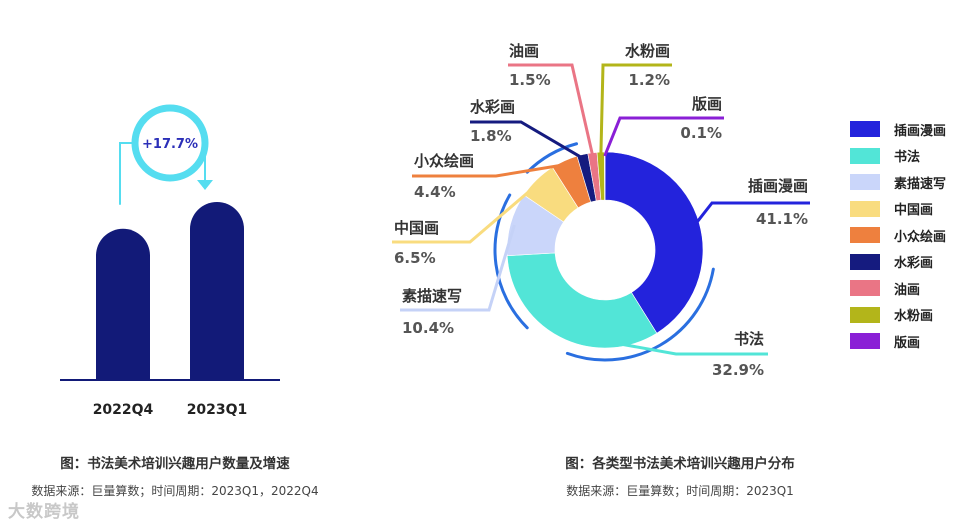 Image resolution: width=980 pixels, height=525 pixels. Describe the element at coordinates (175, 491) in the screenshot. I see `bar-chart-source: 数据来源：巨量算数；时间周期：2023Q1，2022Q4` at that location.